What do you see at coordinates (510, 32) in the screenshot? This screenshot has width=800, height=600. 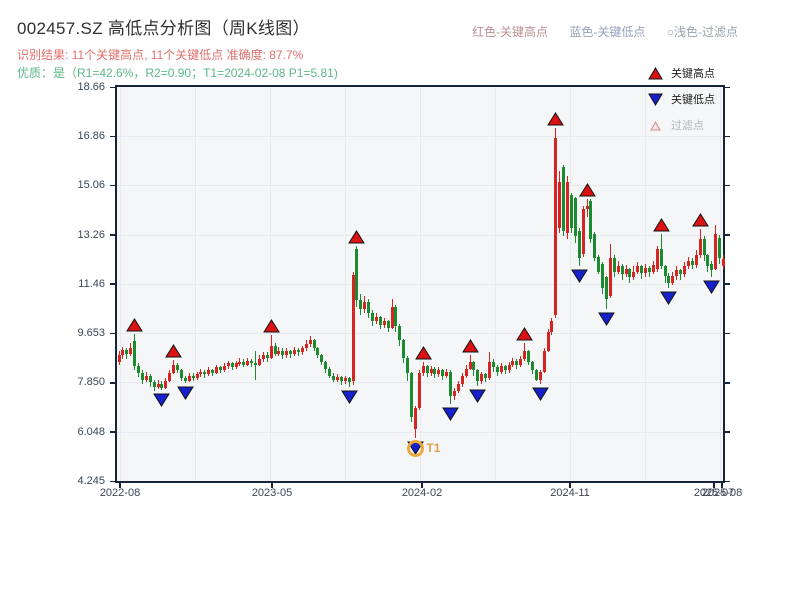 I see `header-legend-high: 红色-关键高点` at bounding box center [510, 32].